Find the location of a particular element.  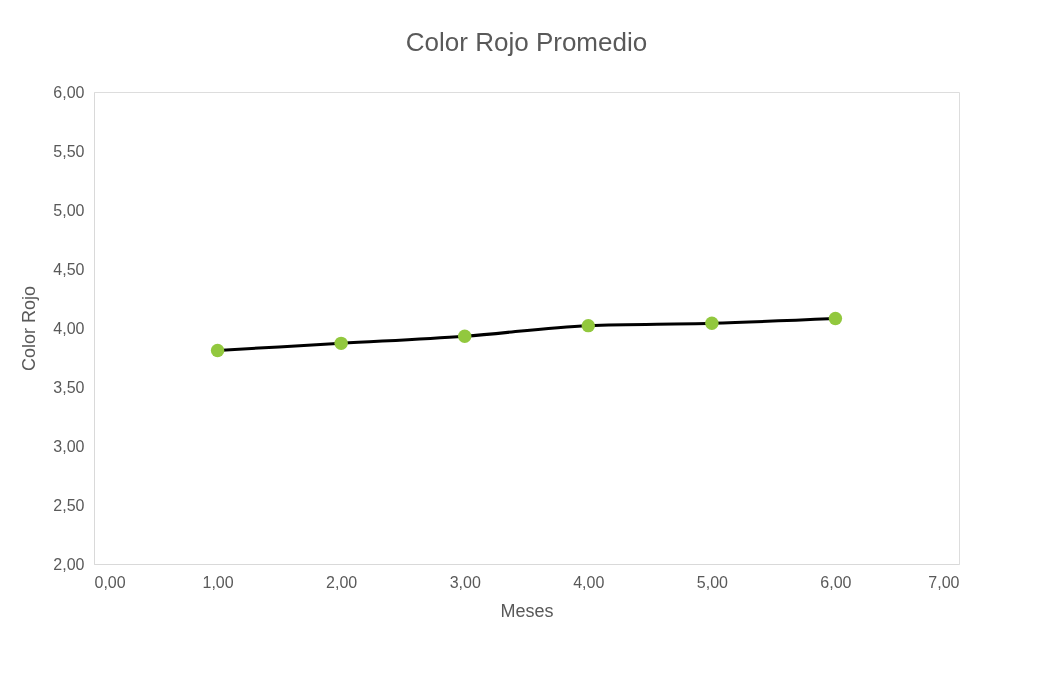

y-tick-label: 3,50 is located at coordinates (69, 387).